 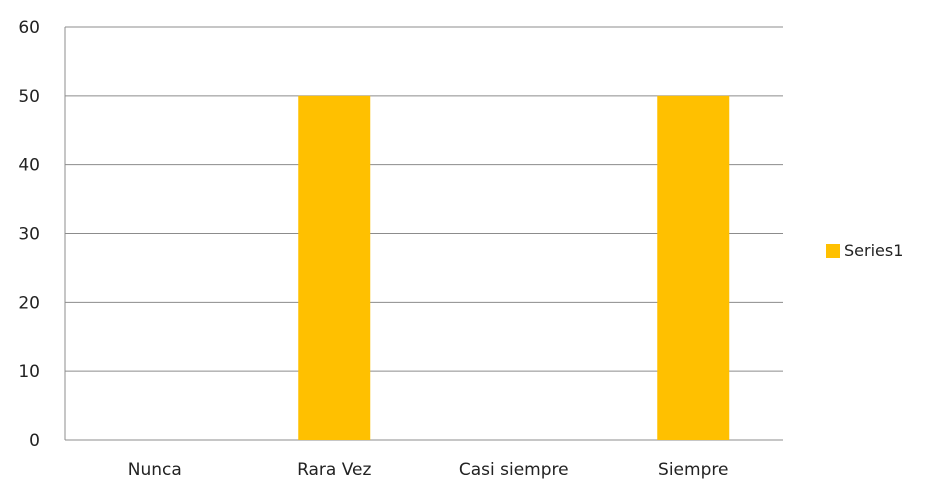 I want to click on y-tick-labels: 0 10 20 30 40 50 60, so click(x=29, y=234).